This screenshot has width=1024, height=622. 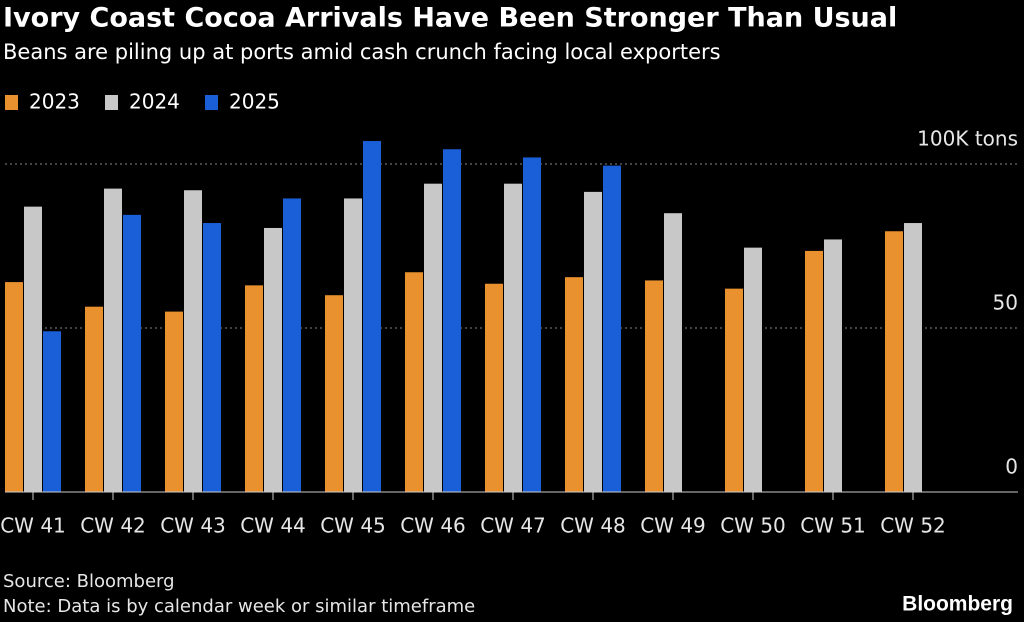 What do you see at coordinates (753, 526) in the screenshot?
I see `x-tick-label: CW 50` at bounding box center [753, 526].